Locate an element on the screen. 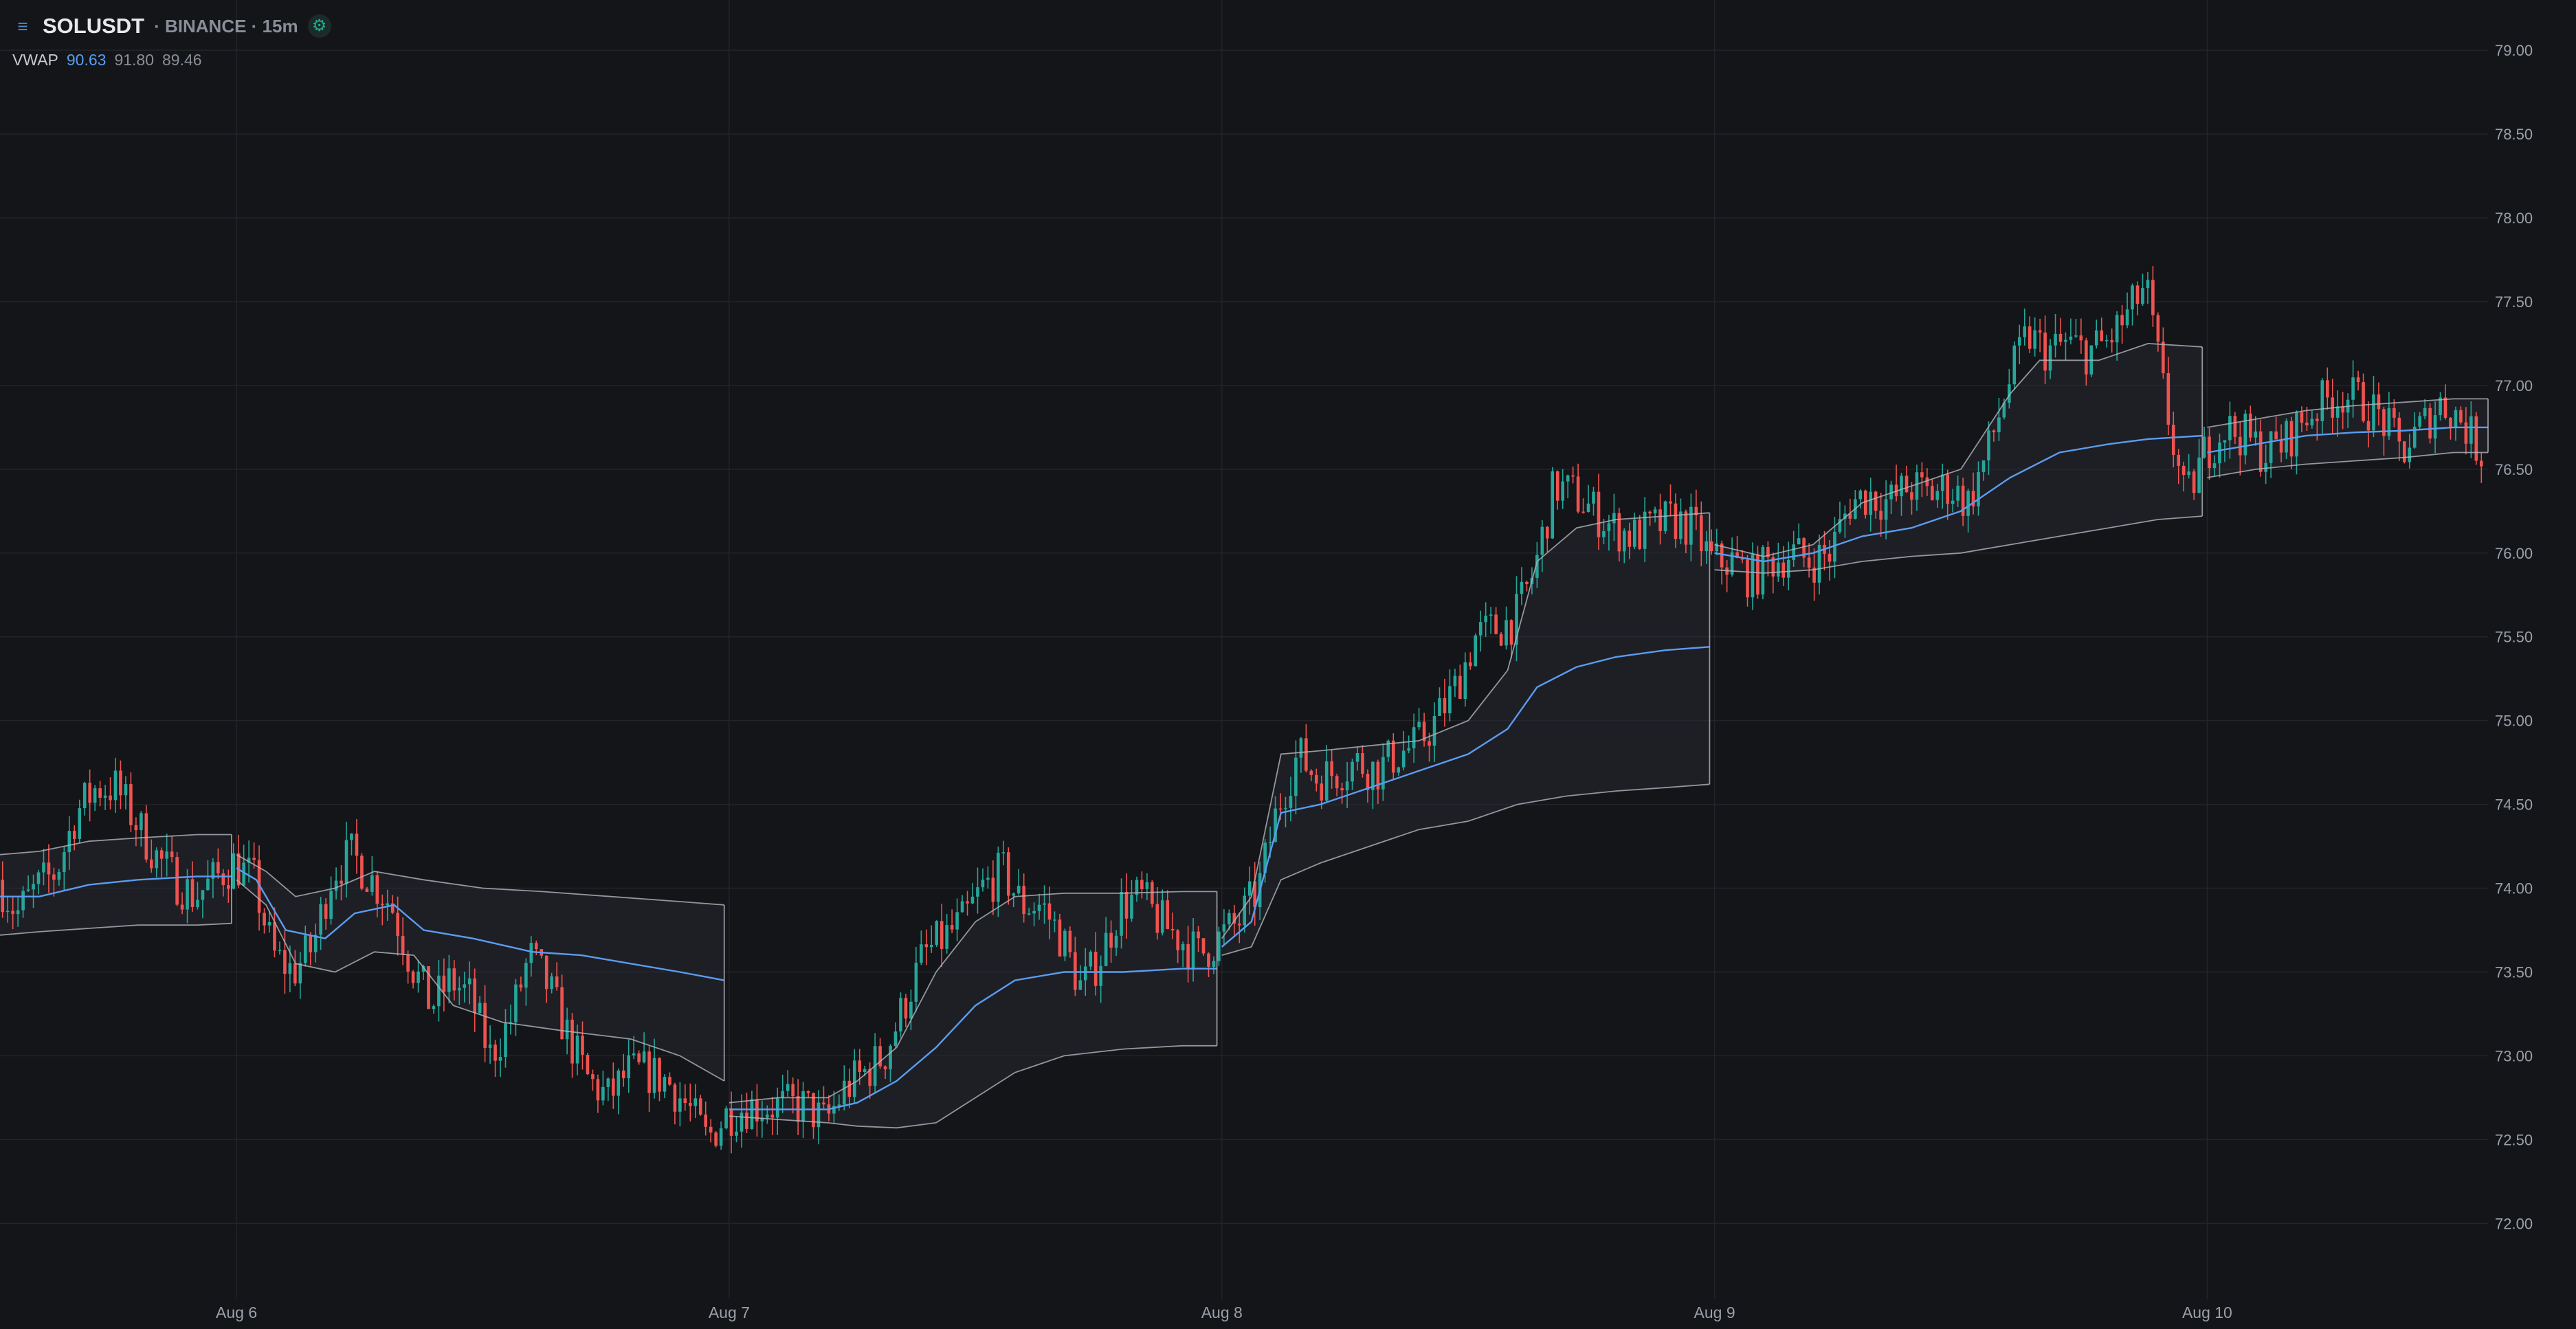 The height and width of the screenshot is (1329, 2576). indicator-legend: VWAP 90.63 91.80 89.46 is located at coordinates (107, 60).